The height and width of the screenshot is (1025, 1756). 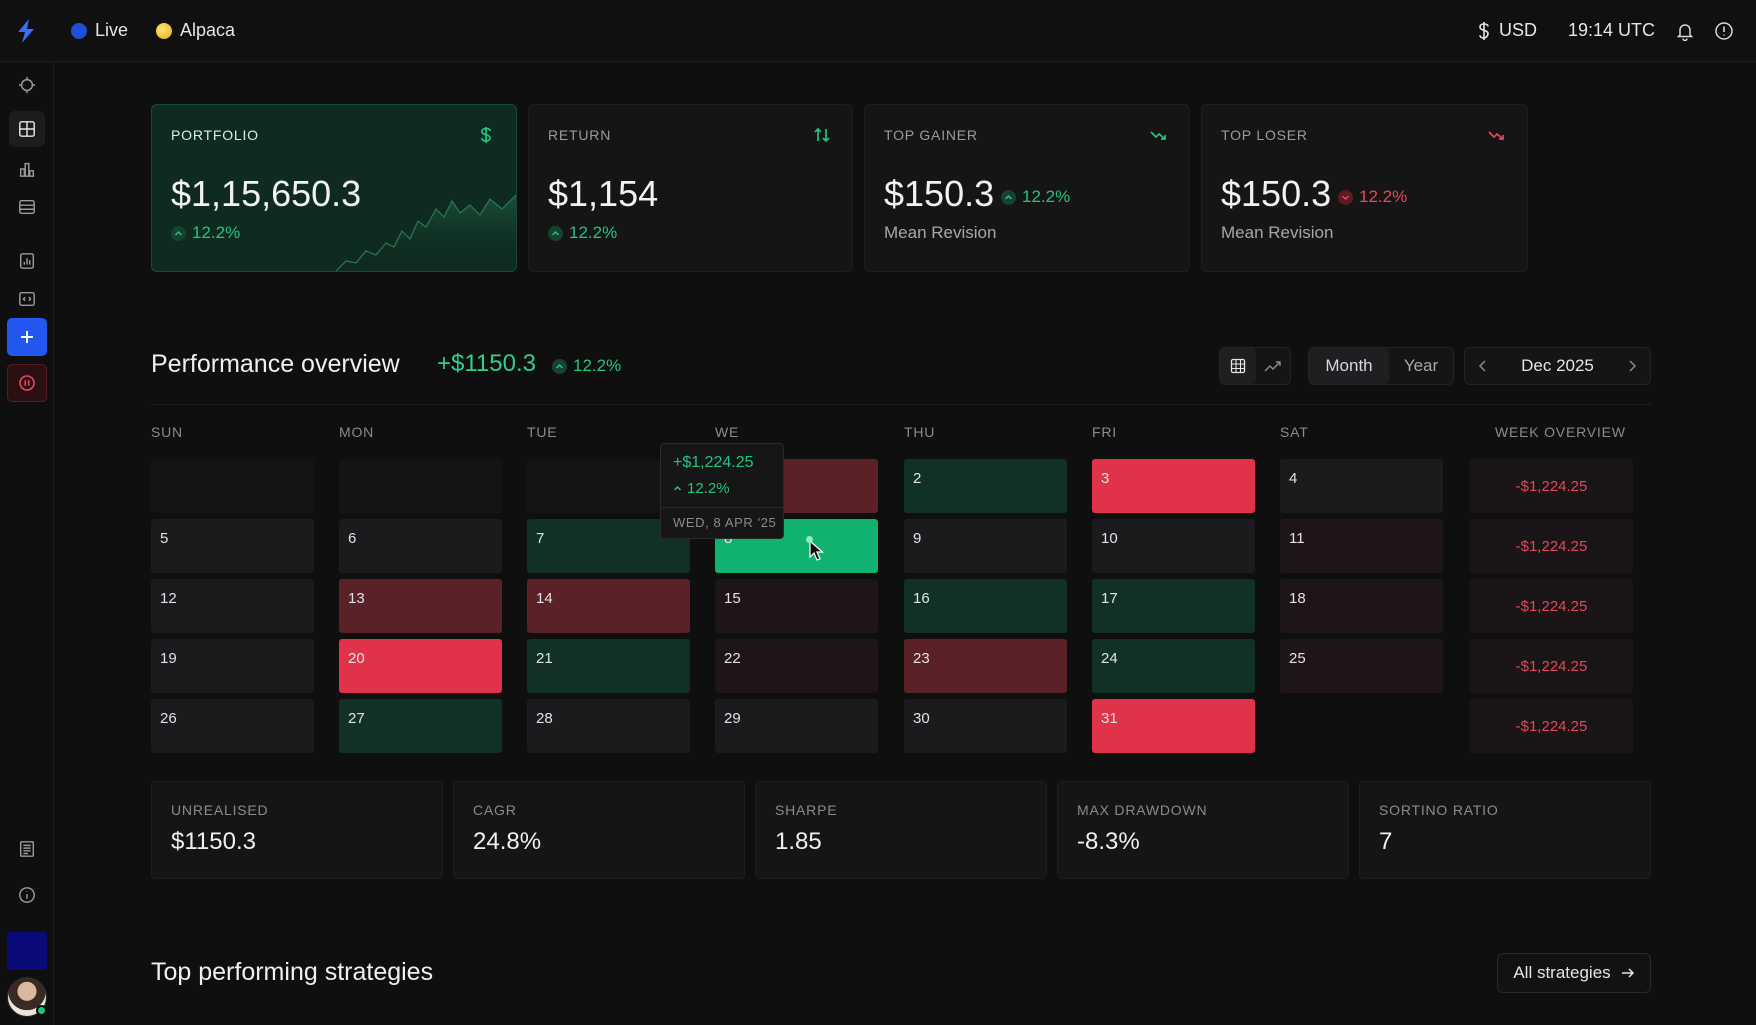 What do you see at coordinates (1724, 31) in the screenshot?
I see `alert-icon` at bounding box center [1724, 31].